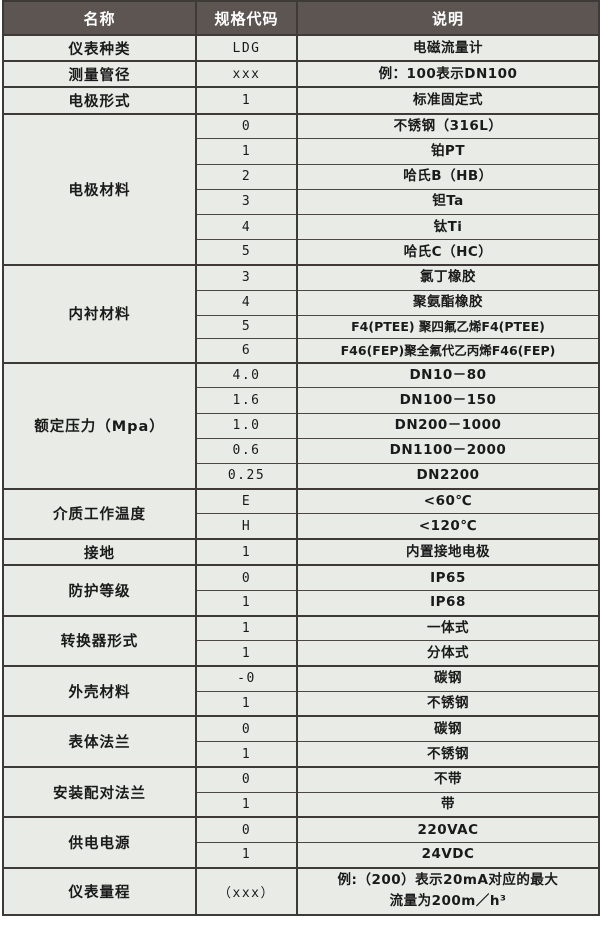 Image resolution: width=600 pixels, height=938 pixels. I want to click on table-row: 5 F4(PTEE) 聚四氟乙烯F4(PTEE), so click(301, 327).